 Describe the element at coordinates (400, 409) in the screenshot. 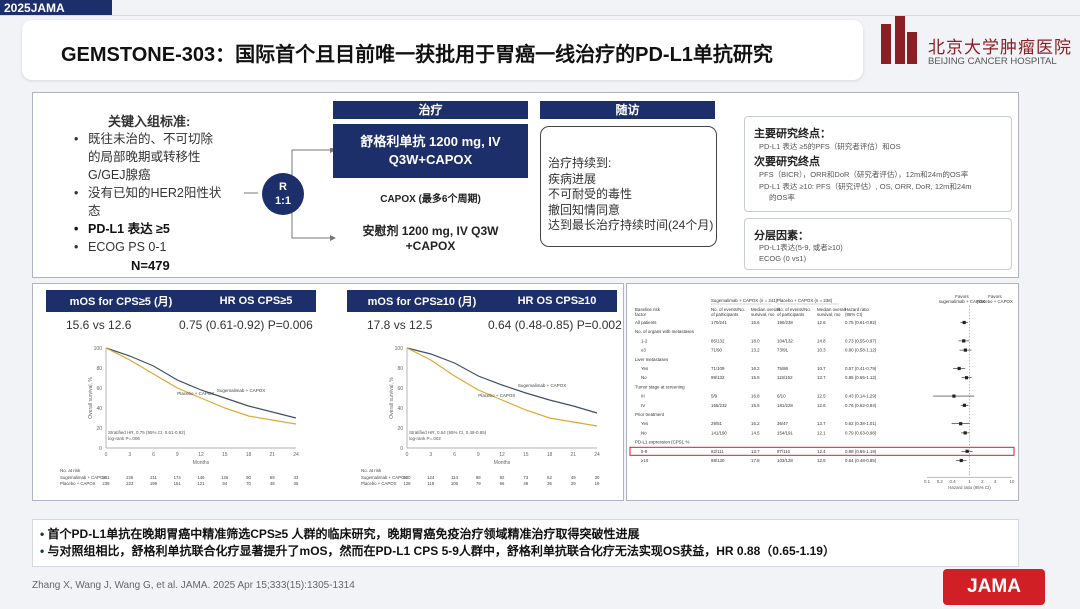

I see `y-tick-label: 40` at that location.